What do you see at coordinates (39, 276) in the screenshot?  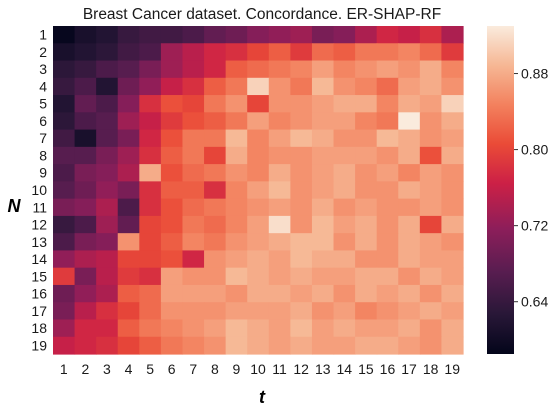 I see `y-tick-label: 15` at bounding box center [39, 276].